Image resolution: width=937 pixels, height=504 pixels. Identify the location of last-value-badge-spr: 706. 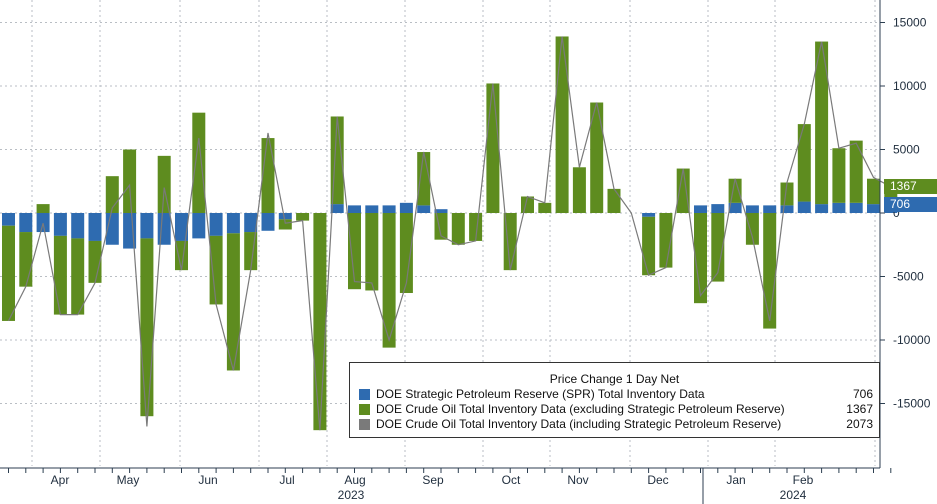
(910, 204).